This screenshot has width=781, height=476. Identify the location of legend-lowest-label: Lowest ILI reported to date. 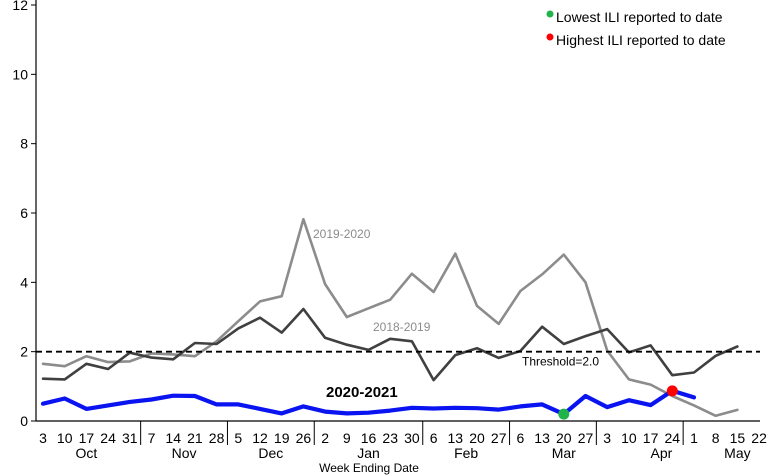
(639, 17).